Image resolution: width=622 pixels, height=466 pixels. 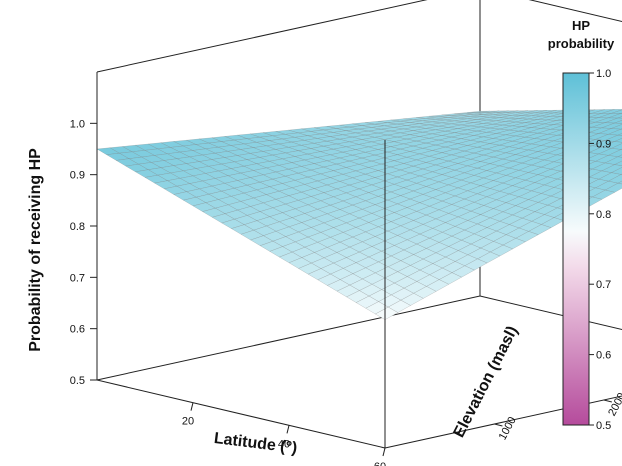 I want to click on legend-tick-label: 0.9, so click(x=603, y=144).